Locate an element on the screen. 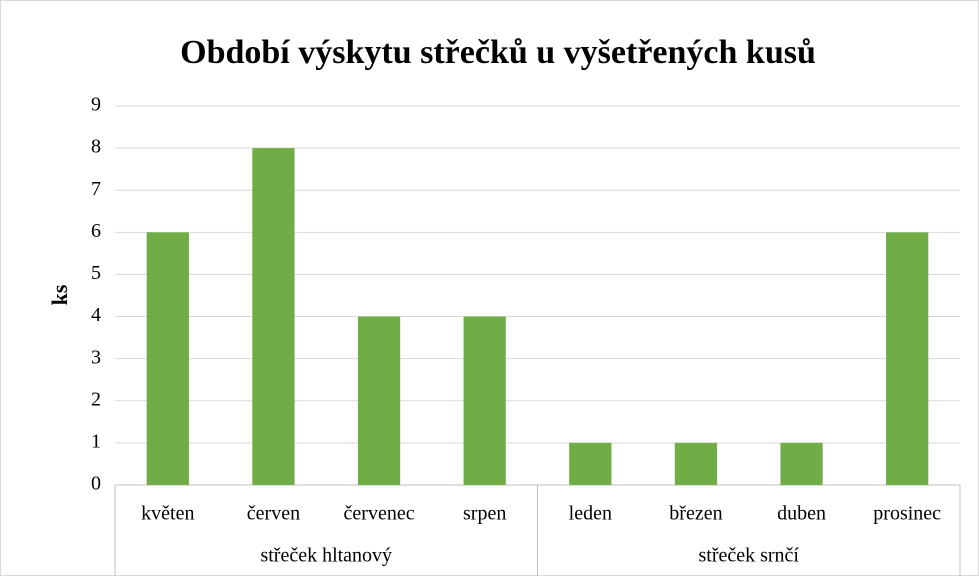 The image size is (979, 576). x-tick-label: prosinec is located at coordinates (907, 514).